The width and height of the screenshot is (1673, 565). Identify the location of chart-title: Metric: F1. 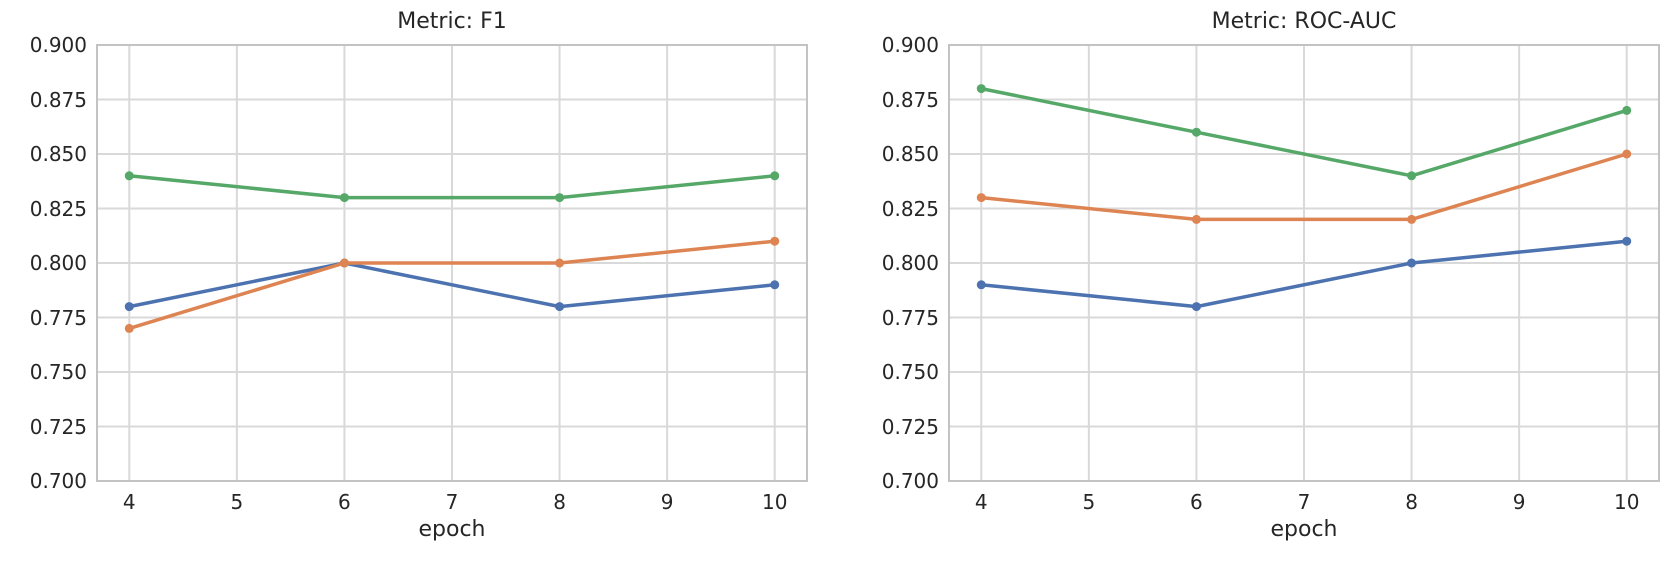
(452, 21).